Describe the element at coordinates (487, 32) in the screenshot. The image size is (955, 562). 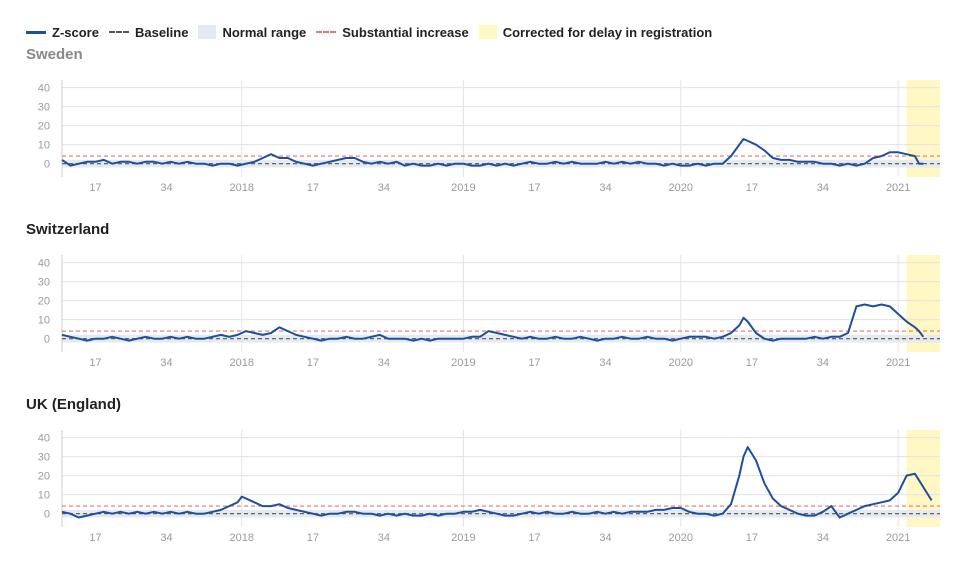
I see `legend-corrected-swatch` at that location.